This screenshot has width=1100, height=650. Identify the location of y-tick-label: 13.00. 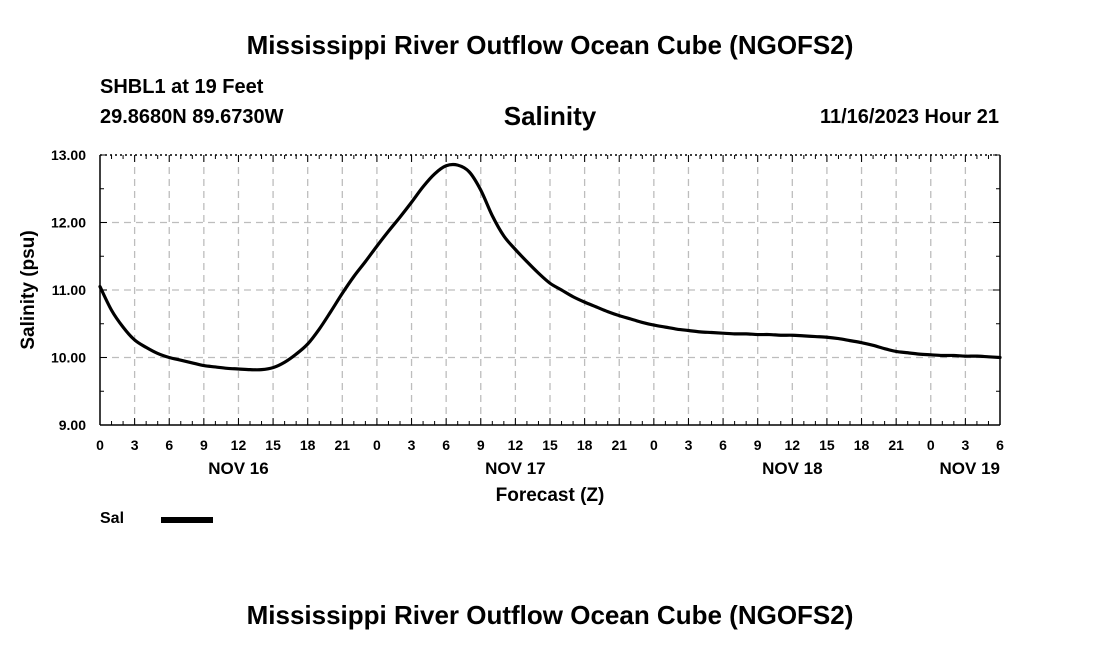
(68, 155).